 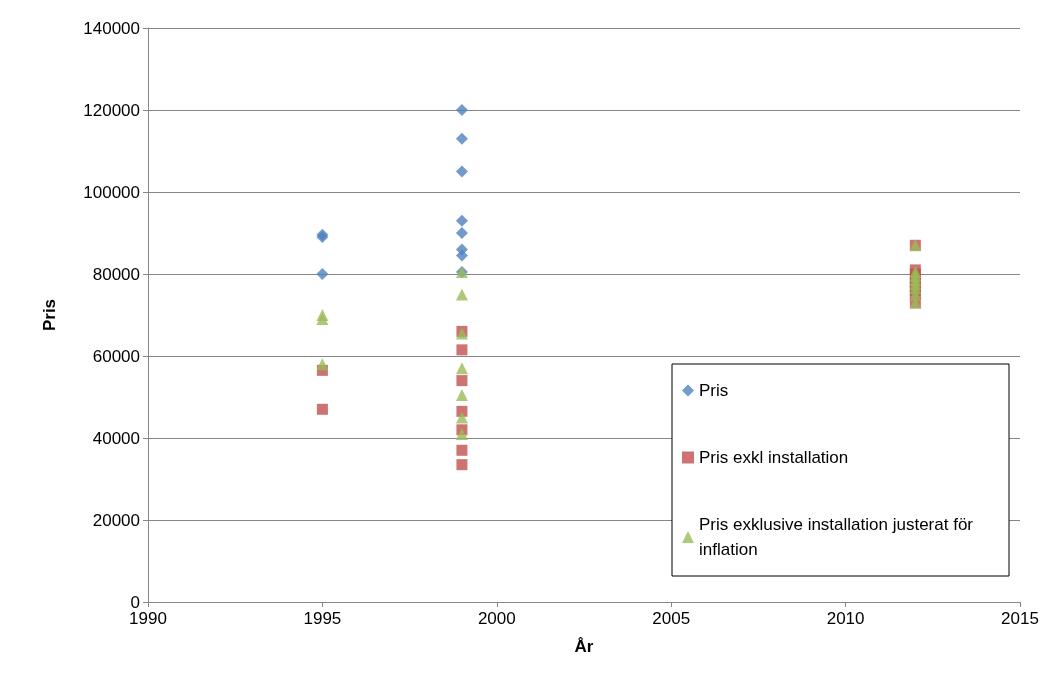 I want to click on y-tick-label: 100000, so click(x=111, y=192).